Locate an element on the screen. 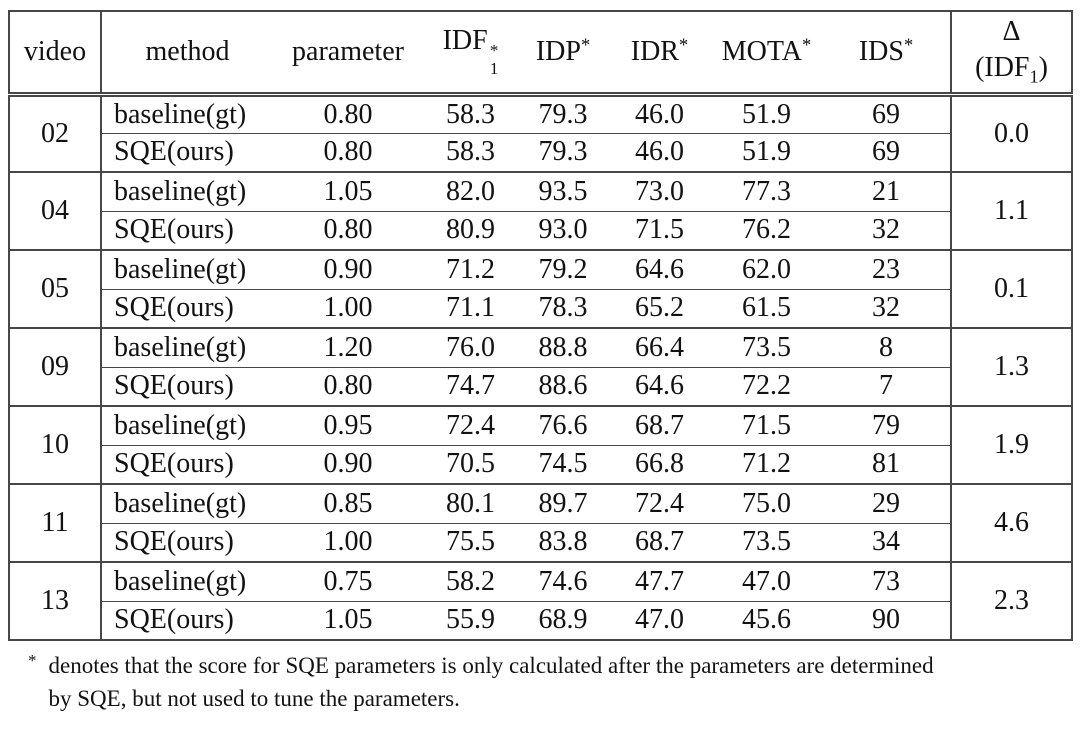  idp-cell: 89.7 is located at coordinates (563, 503).